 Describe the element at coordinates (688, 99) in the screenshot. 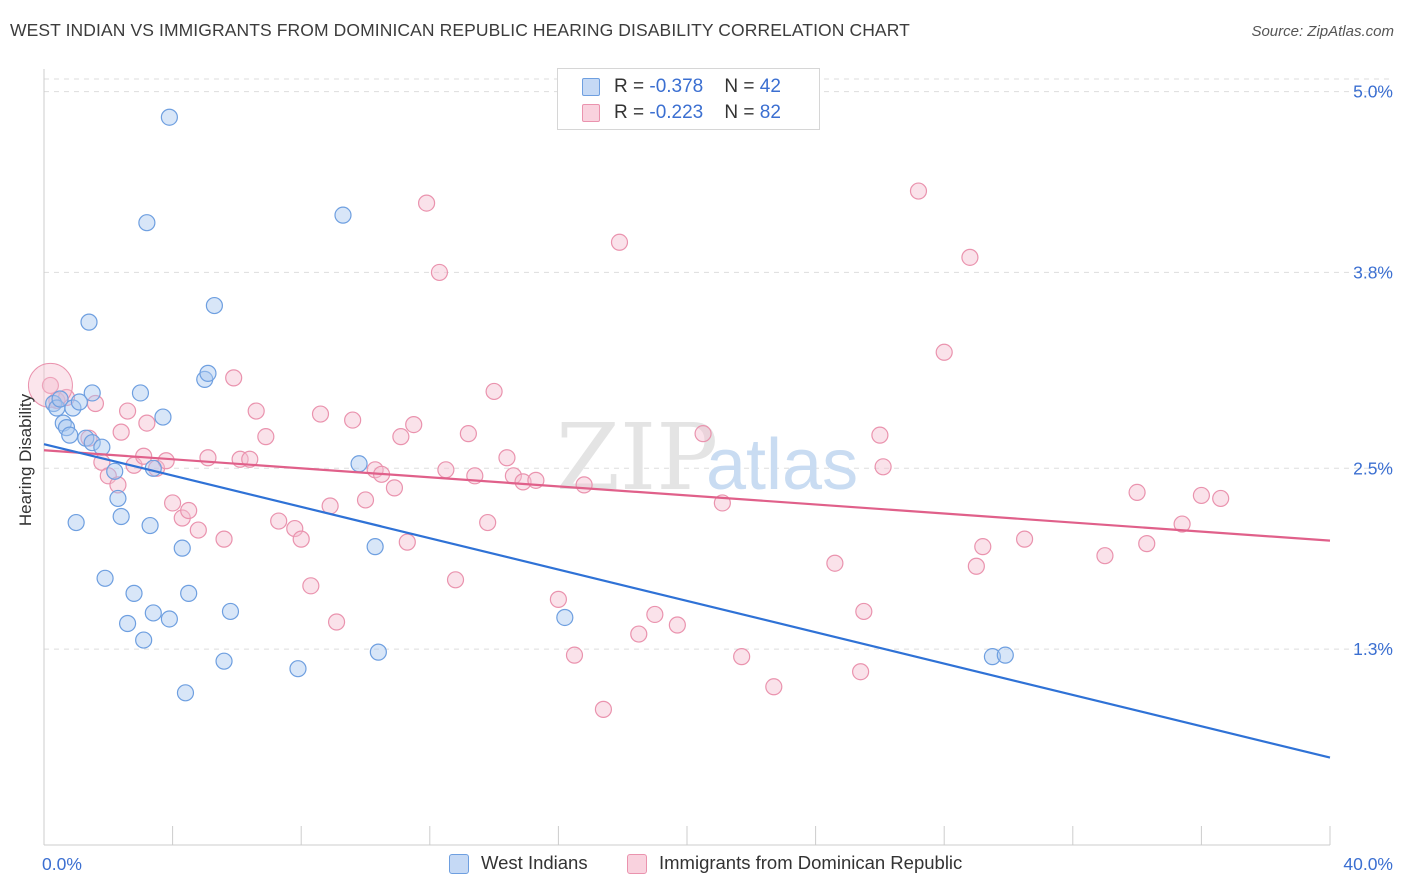

I see `correlation-legend: R = -0.378 N = 42 R = -0.223 N = 82` at that location.